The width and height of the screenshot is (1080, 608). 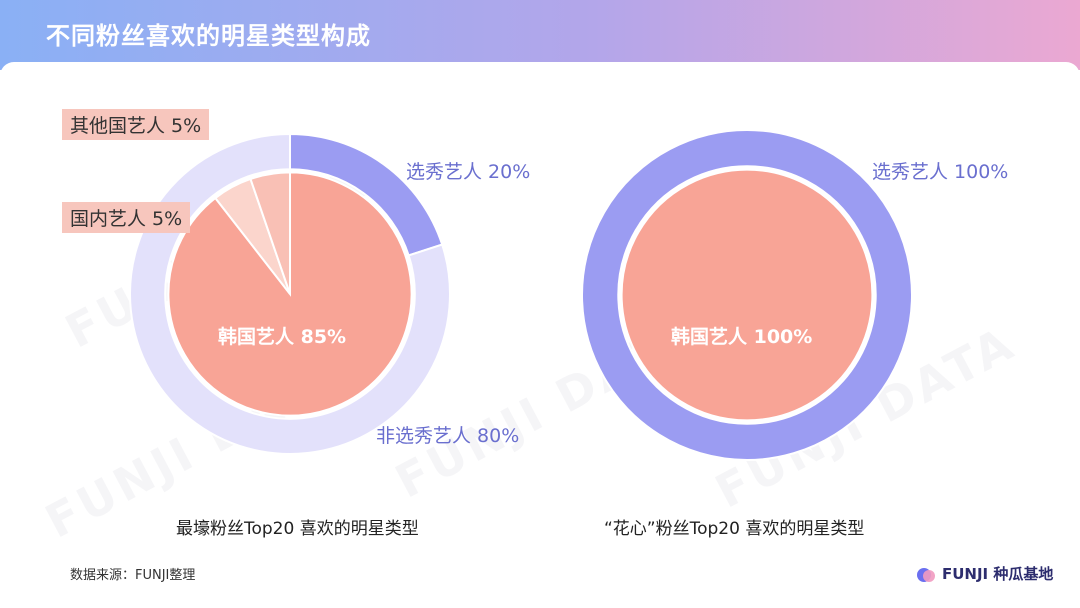 What do you see at coordinates (208, 36) in the screenshot?
I see `page-title: 不同粉丝喜欢的明星类型构成` at bounding box center [208, 36].